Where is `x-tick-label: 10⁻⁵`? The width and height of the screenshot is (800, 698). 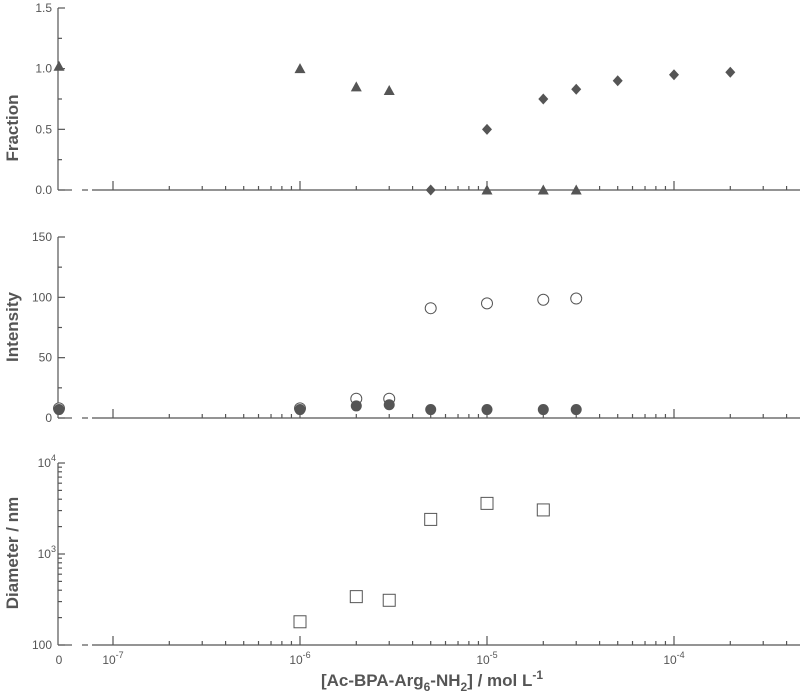
x-tick-label: 10⁻⁵ is located at coordinates (486, 658).